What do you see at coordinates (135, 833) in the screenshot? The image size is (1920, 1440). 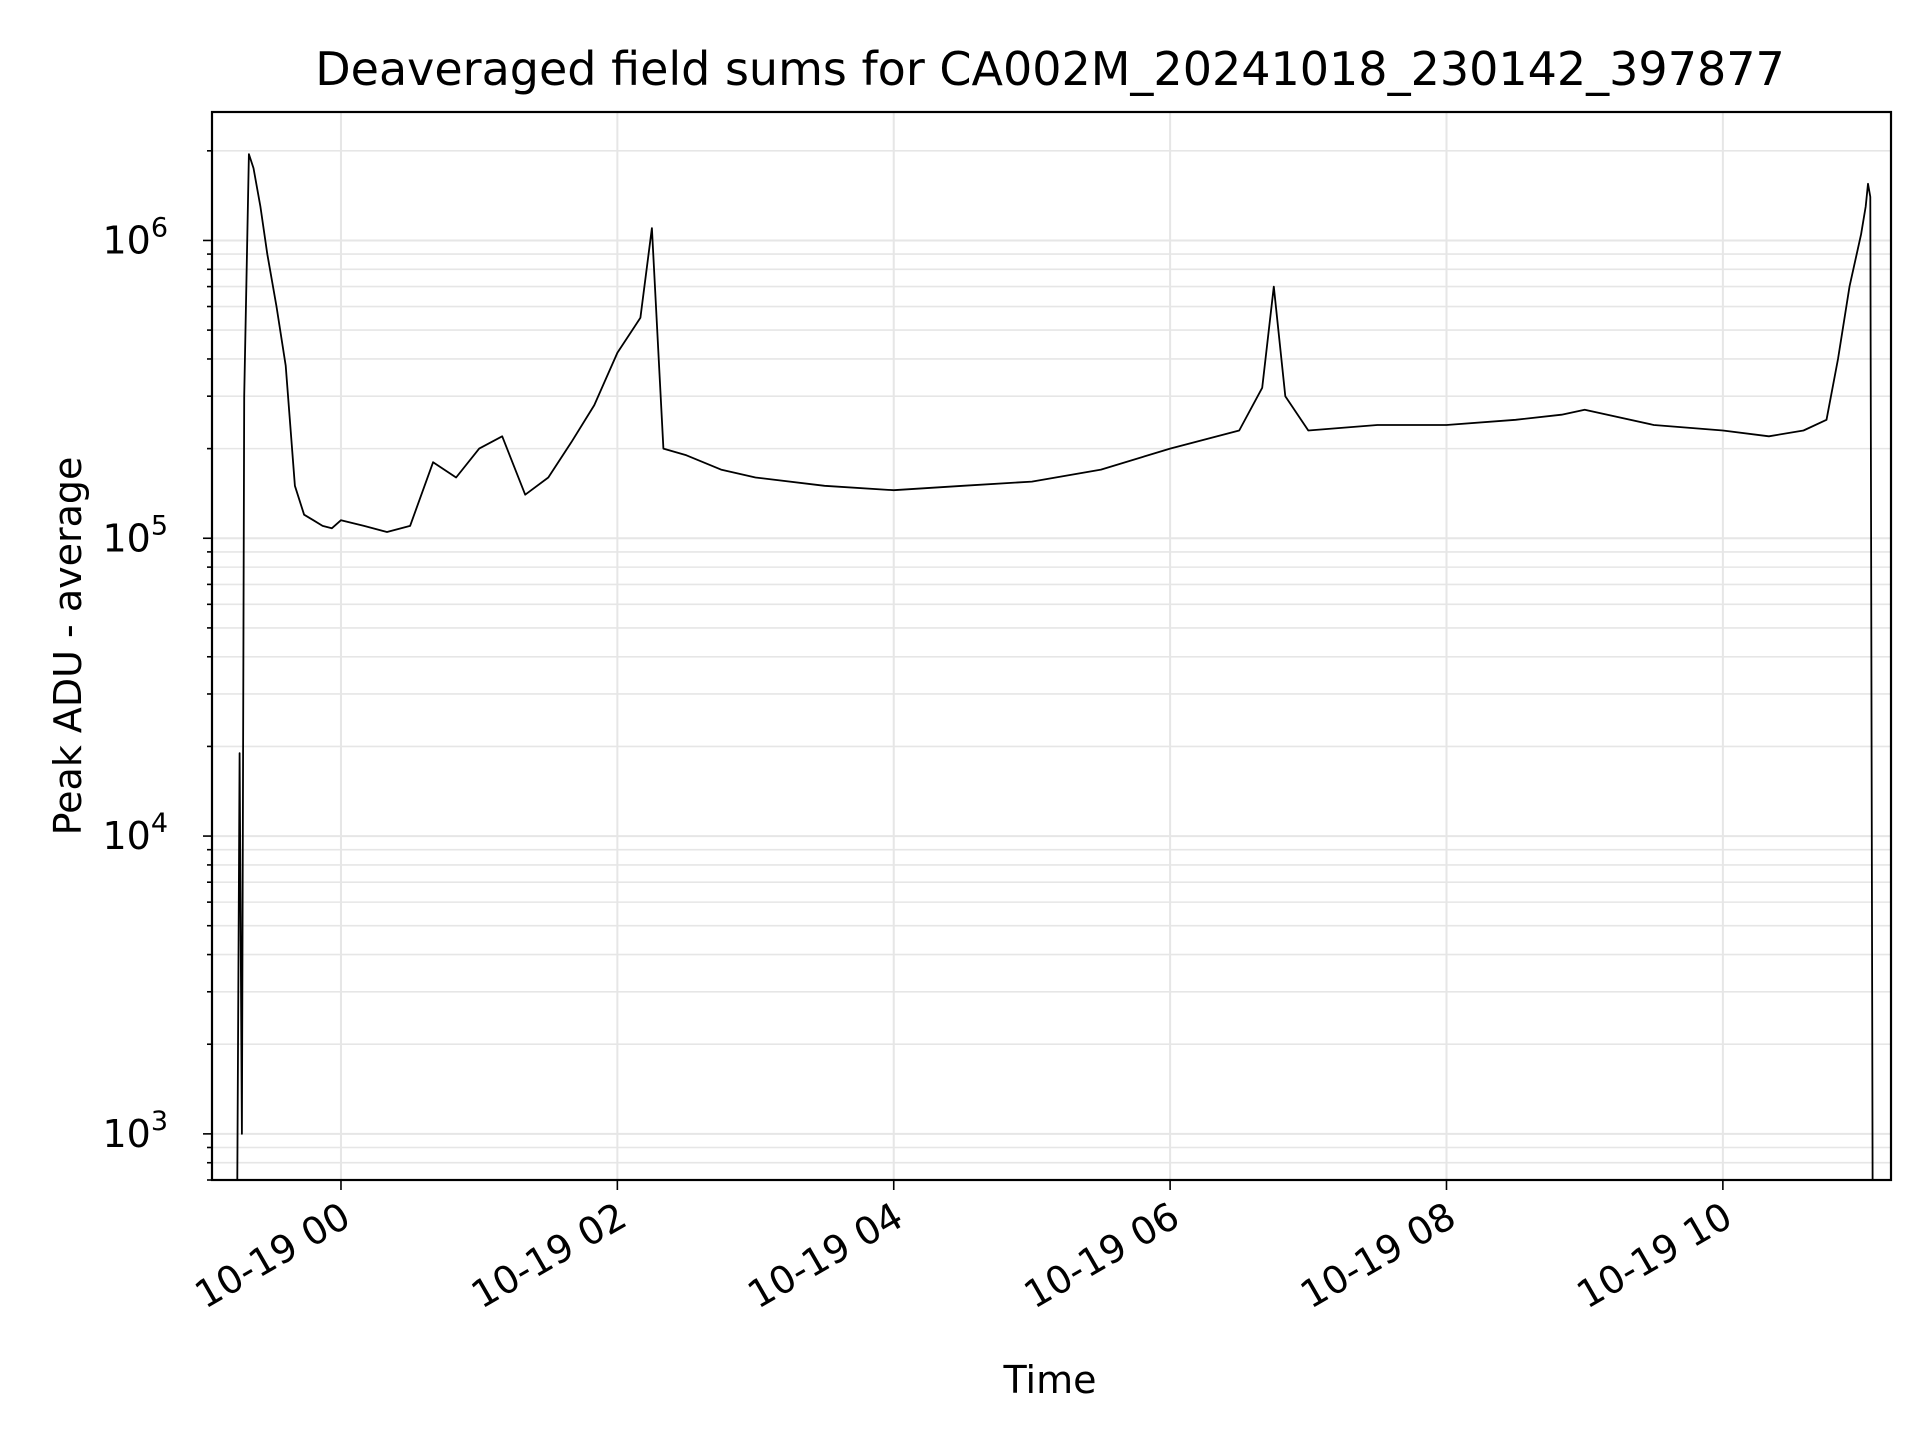 I see `y-tick-label: 104` at bounding box center [135, 833].